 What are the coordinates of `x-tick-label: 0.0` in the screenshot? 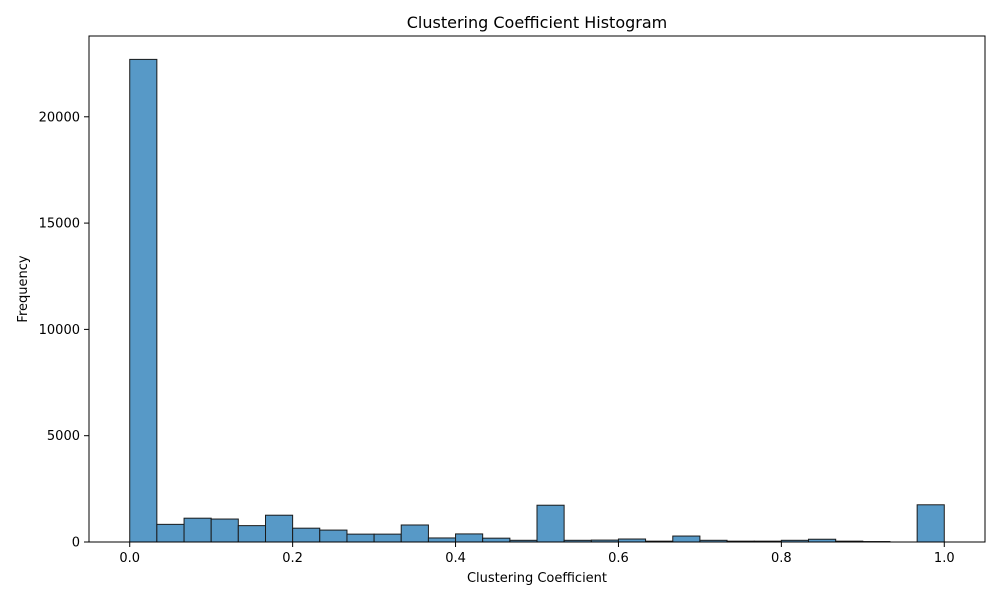 It's located at (129, 558).